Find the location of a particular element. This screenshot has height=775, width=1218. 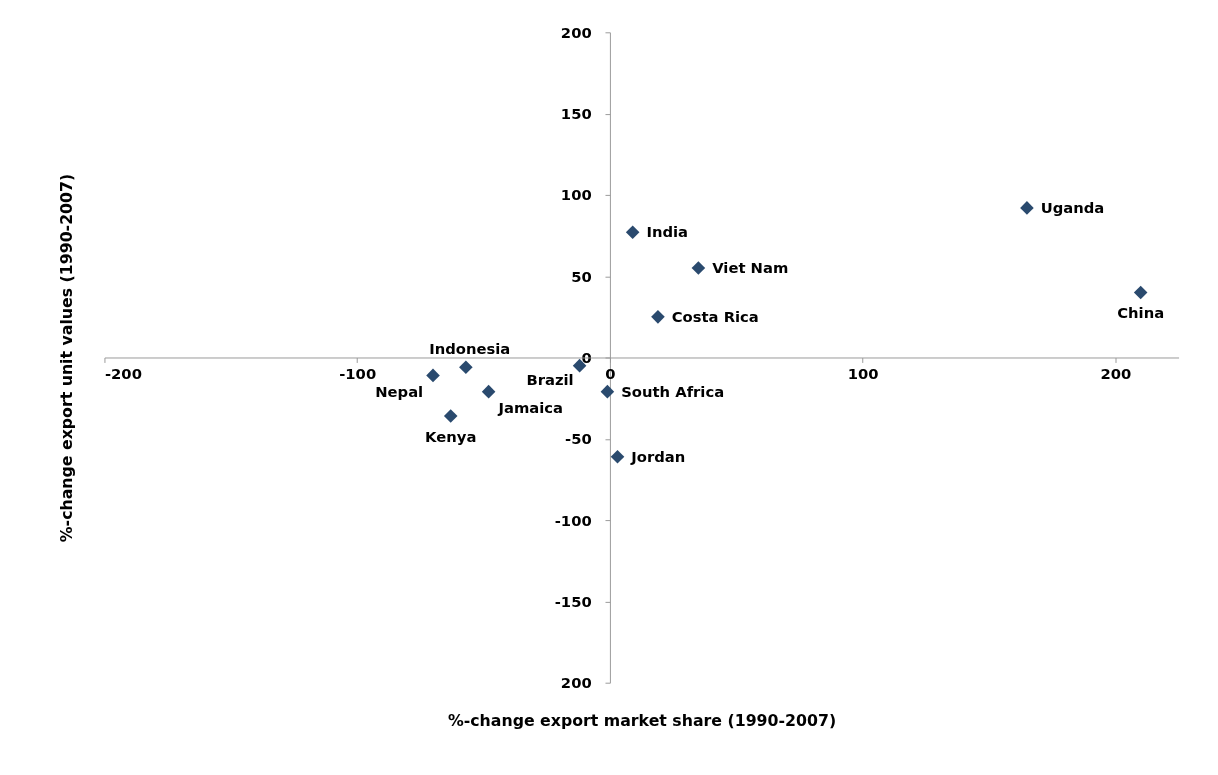

x-tick-label: 200 is located at coordinates (1116, 373).